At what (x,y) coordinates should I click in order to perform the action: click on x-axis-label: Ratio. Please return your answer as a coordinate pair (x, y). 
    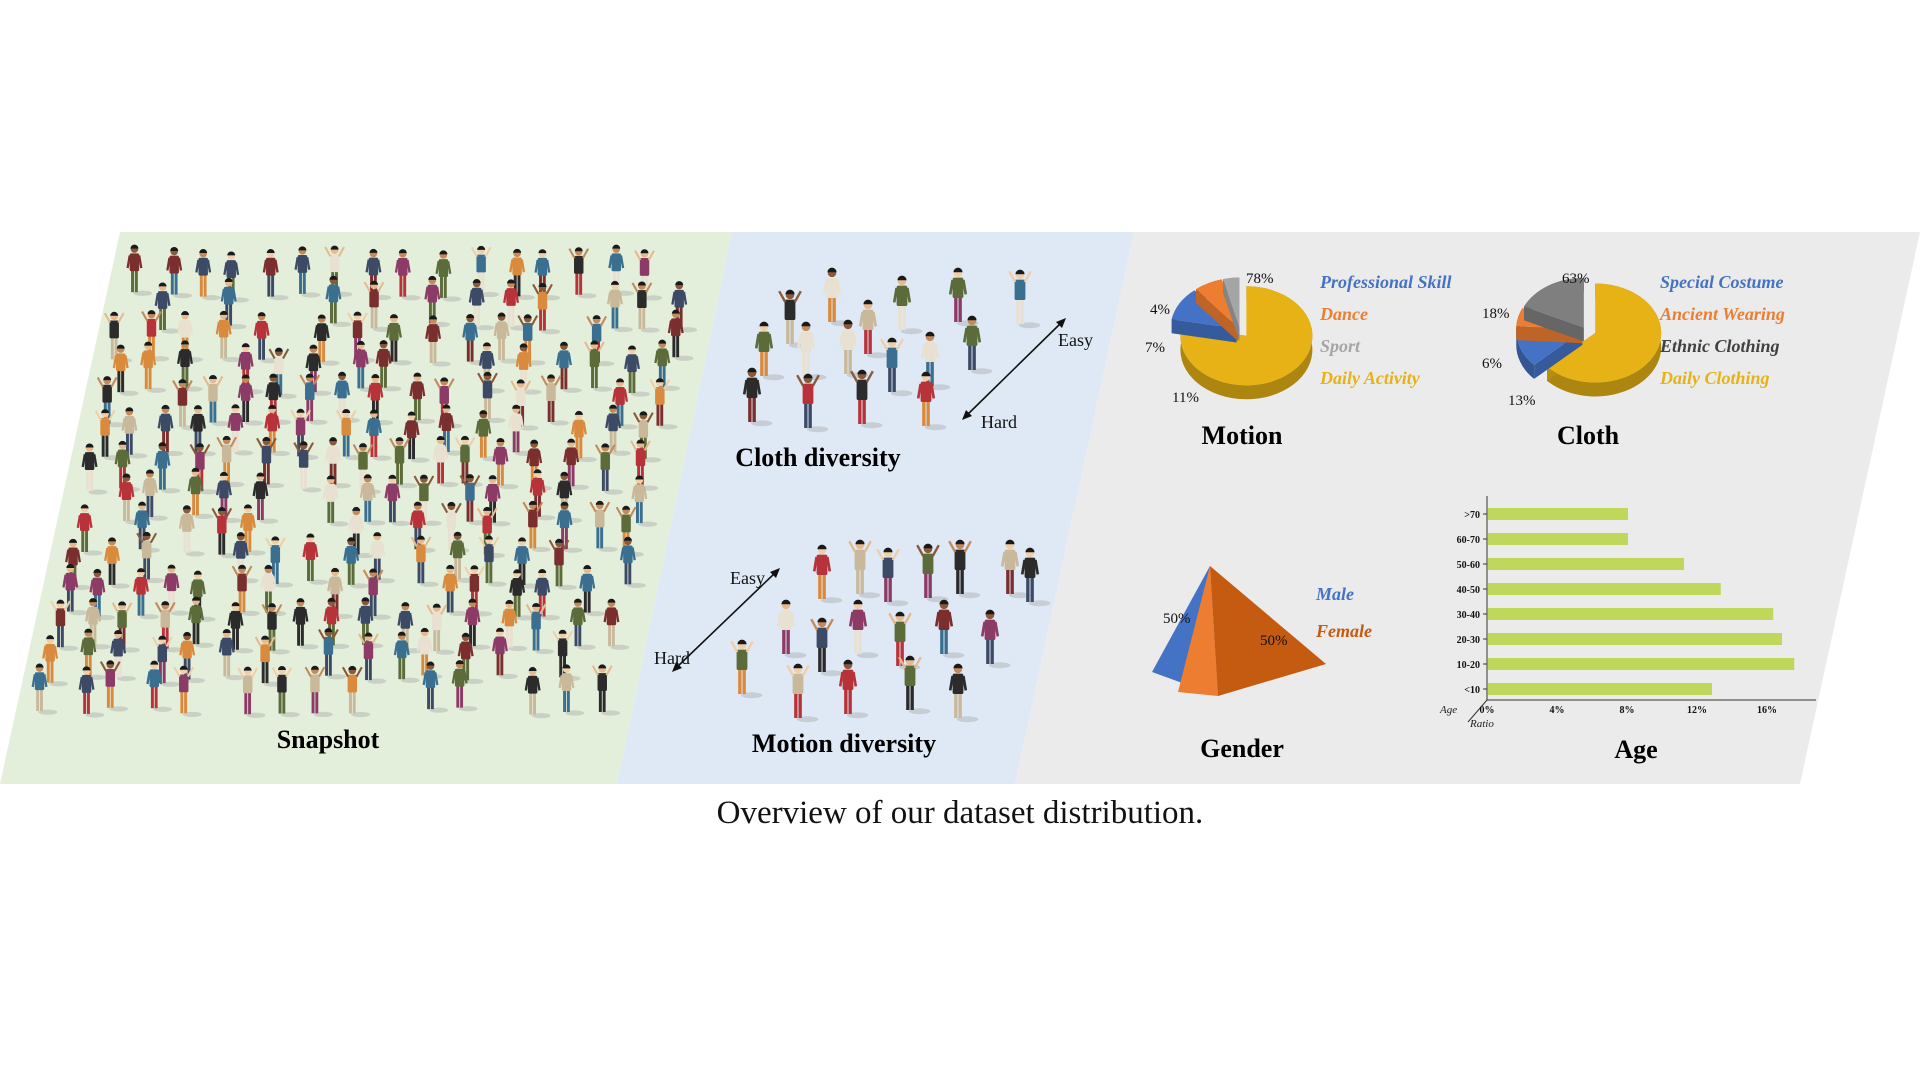
    Looking at the image, I should click on (1481, 724).